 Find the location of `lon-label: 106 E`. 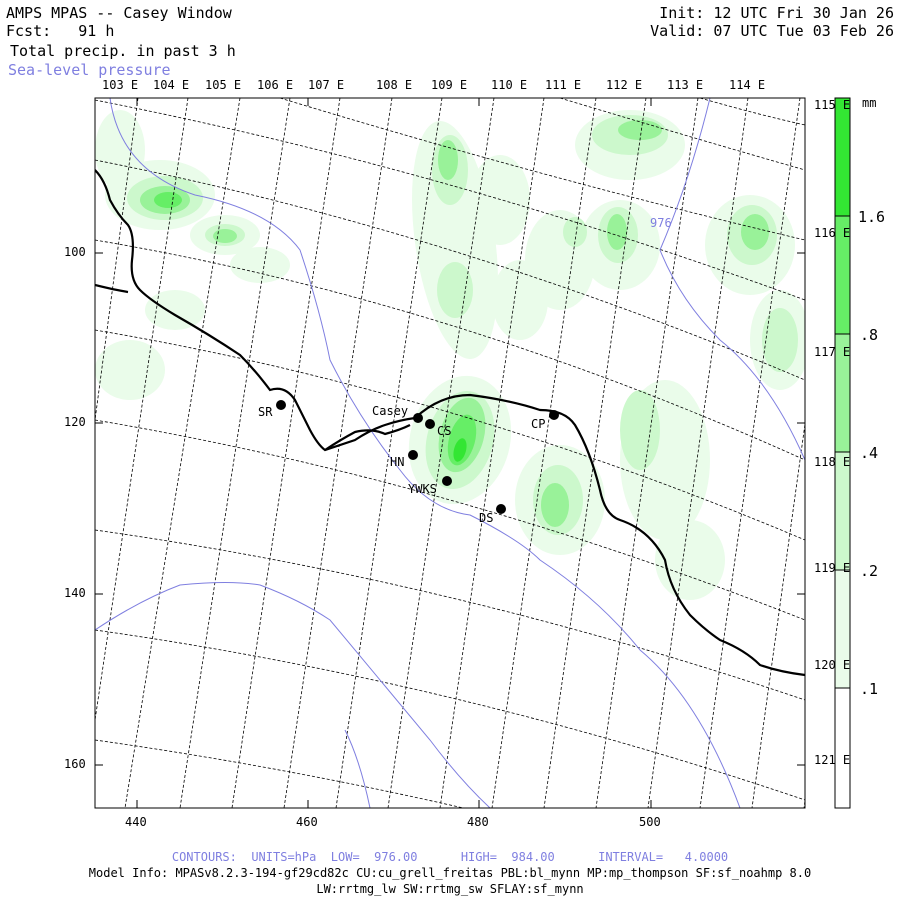

lon-label: 106 E is located at coordinates (275, 85).